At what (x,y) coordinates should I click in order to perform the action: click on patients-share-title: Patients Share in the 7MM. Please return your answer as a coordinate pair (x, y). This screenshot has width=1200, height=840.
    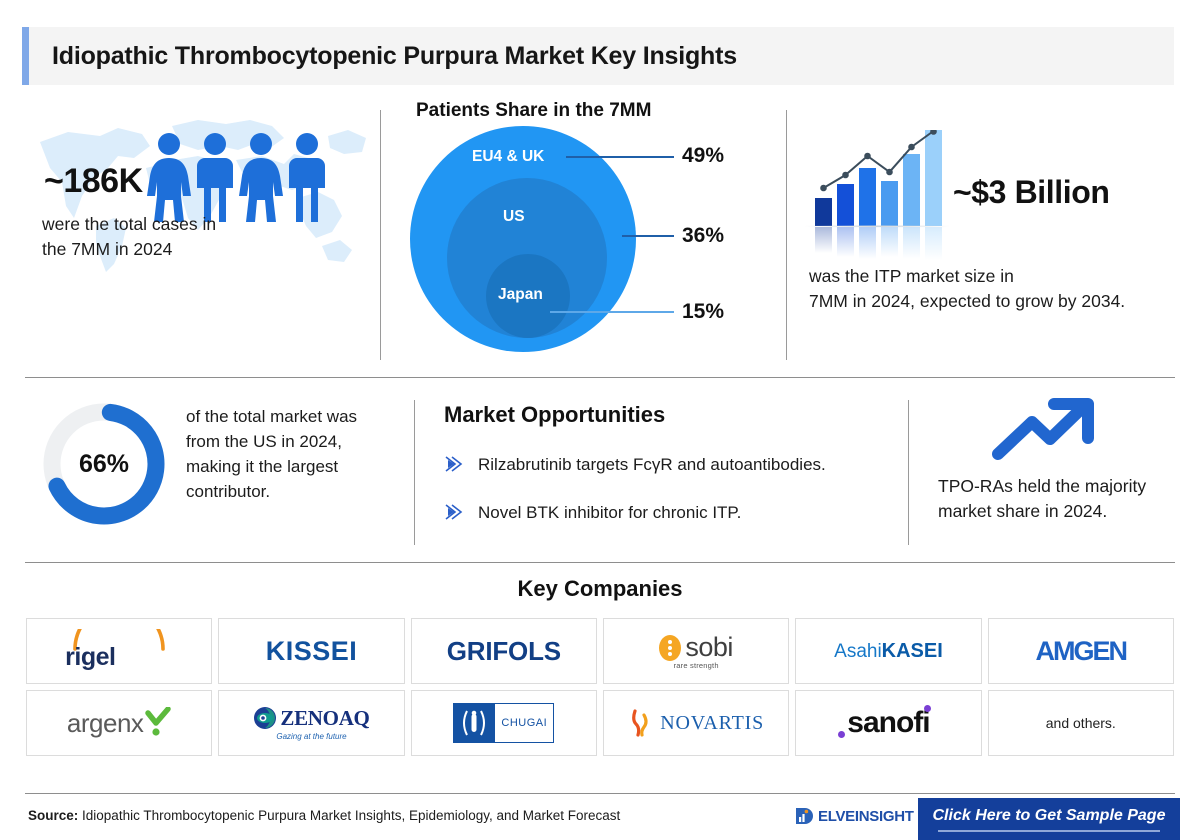
    Looking at the image, I should click on (534, 110).